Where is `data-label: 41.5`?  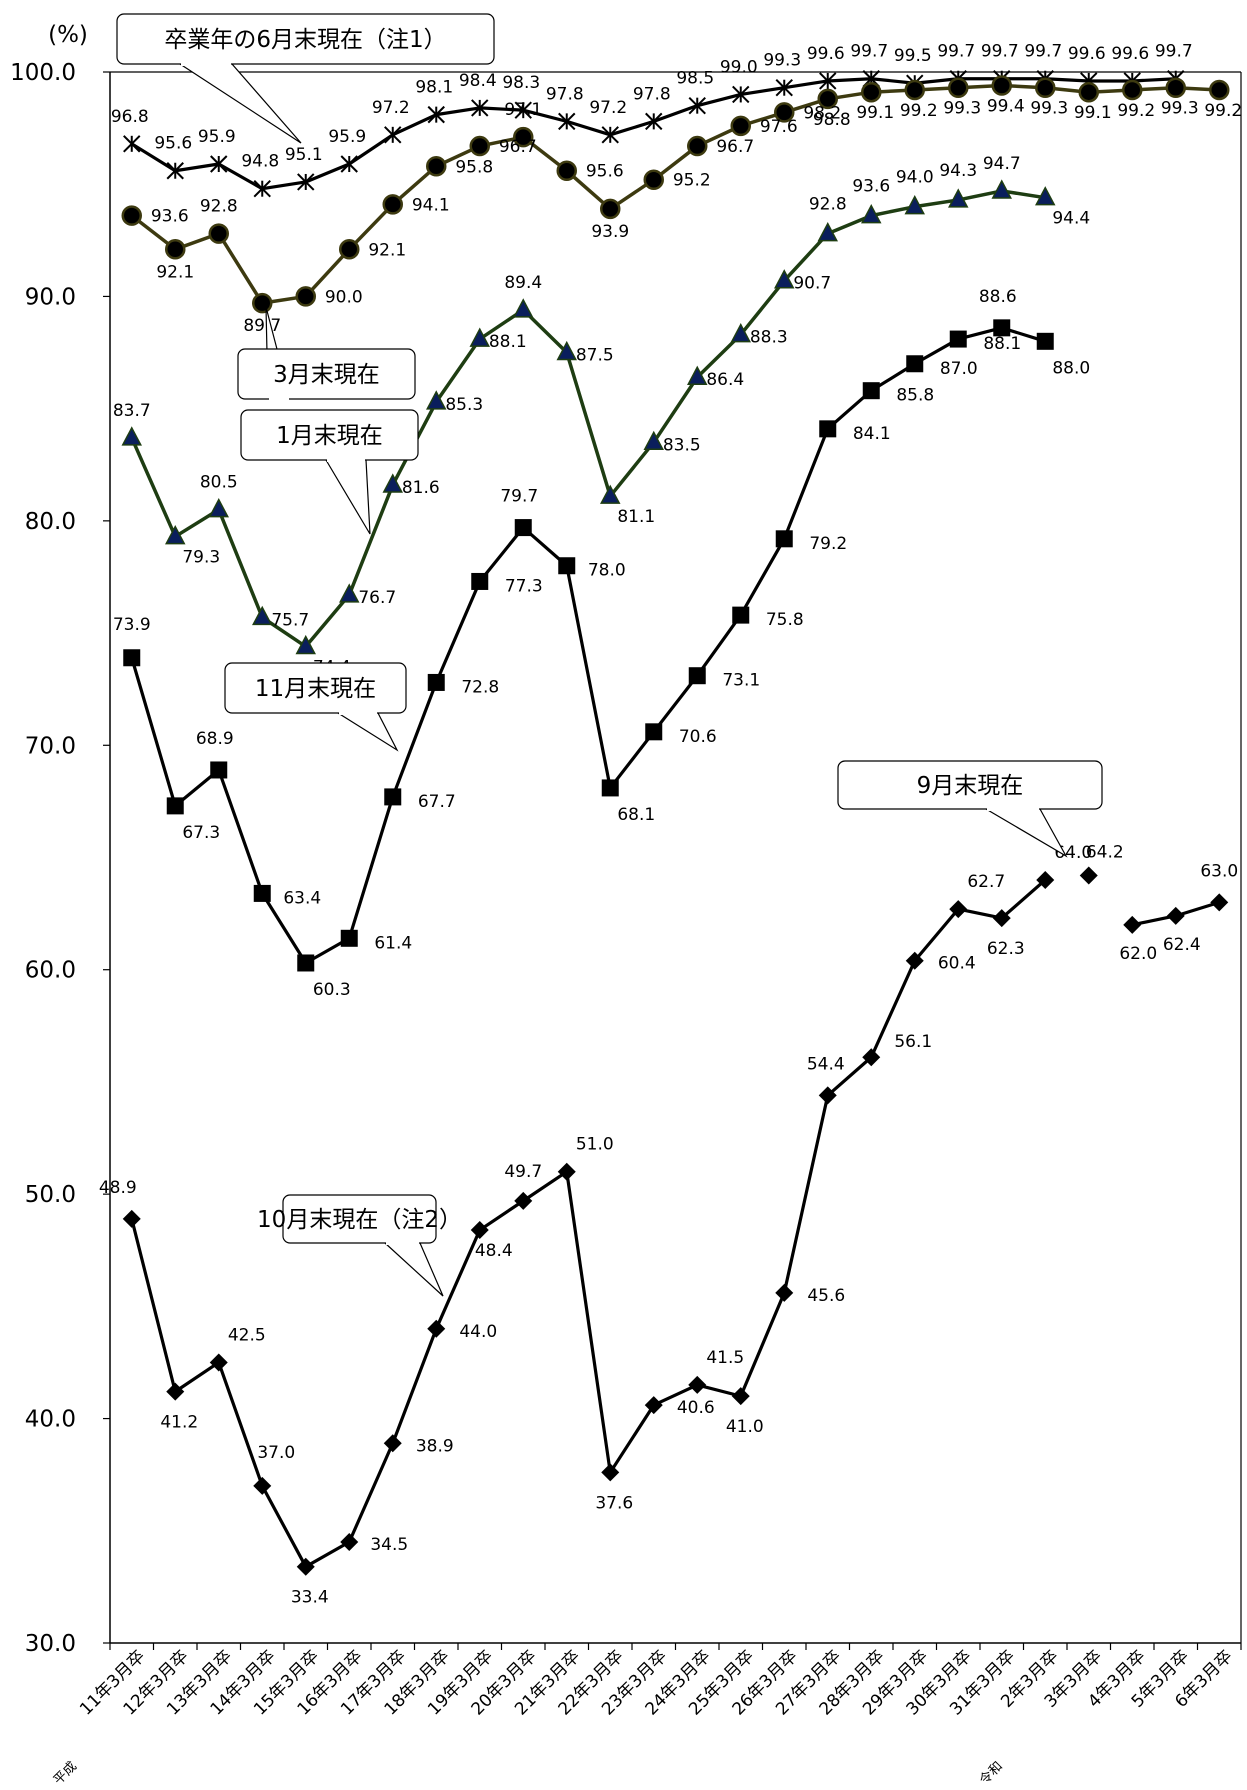
data-label: 41.5 is located at coordinates (725, 1358).